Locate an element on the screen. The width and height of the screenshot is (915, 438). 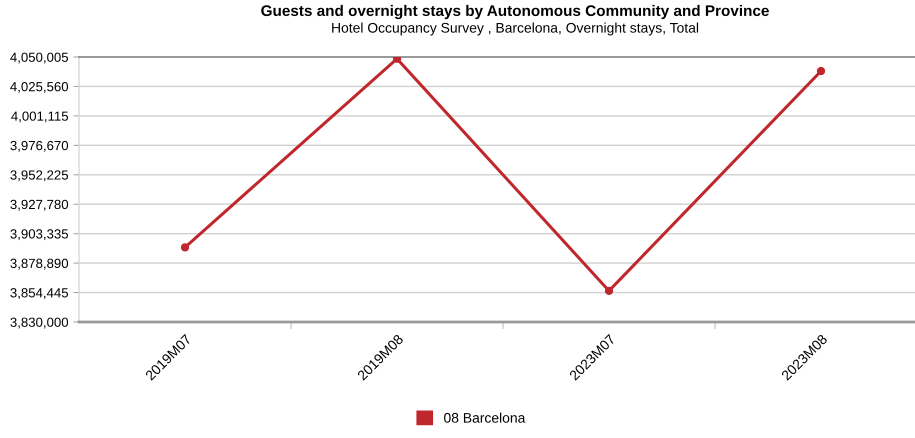
y-tick-label: 4,001,115 is located at coordinates (39, 116).